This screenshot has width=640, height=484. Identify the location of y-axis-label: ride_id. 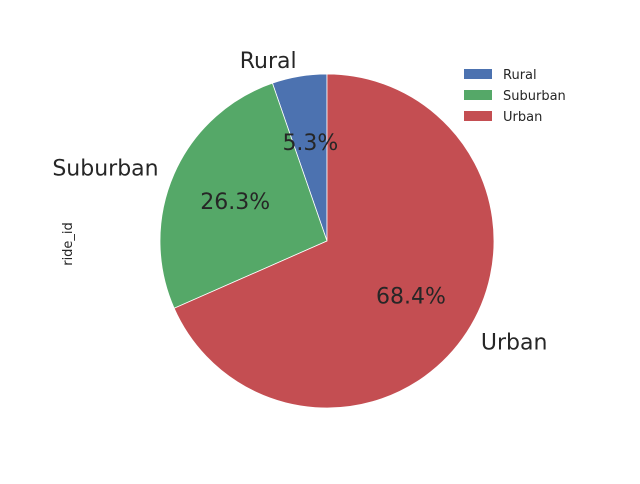
(68, 244).